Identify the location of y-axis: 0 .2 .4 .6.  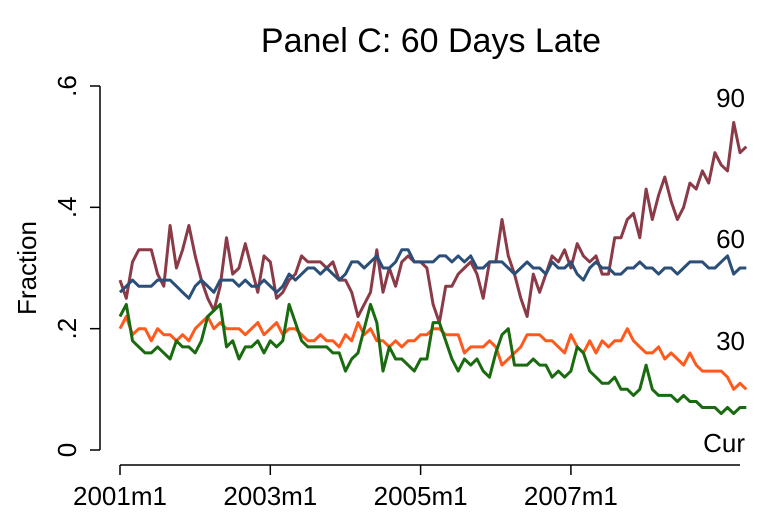
(76, 266).